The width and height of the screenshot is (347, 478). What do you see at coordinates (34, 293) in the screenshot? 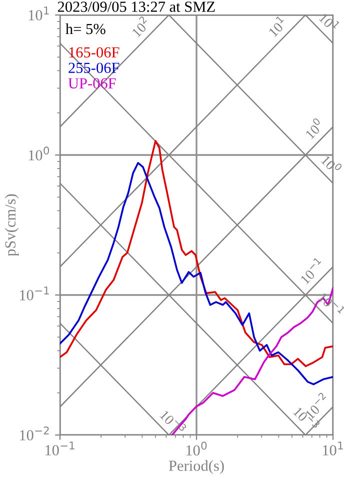
I see `y-tick-label: 10$^{−1}$` at bounding box center [34, 293].